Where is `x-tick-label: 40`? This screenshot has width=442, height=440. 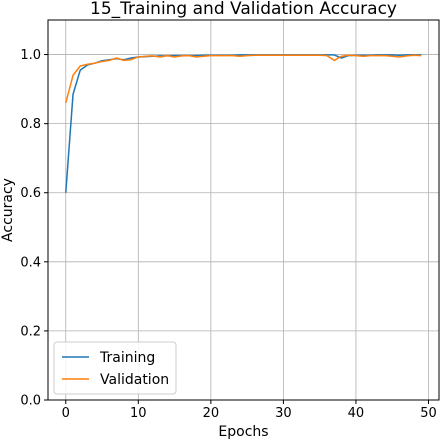 x-tick-label: 40 is located at coordinates (356, 413).